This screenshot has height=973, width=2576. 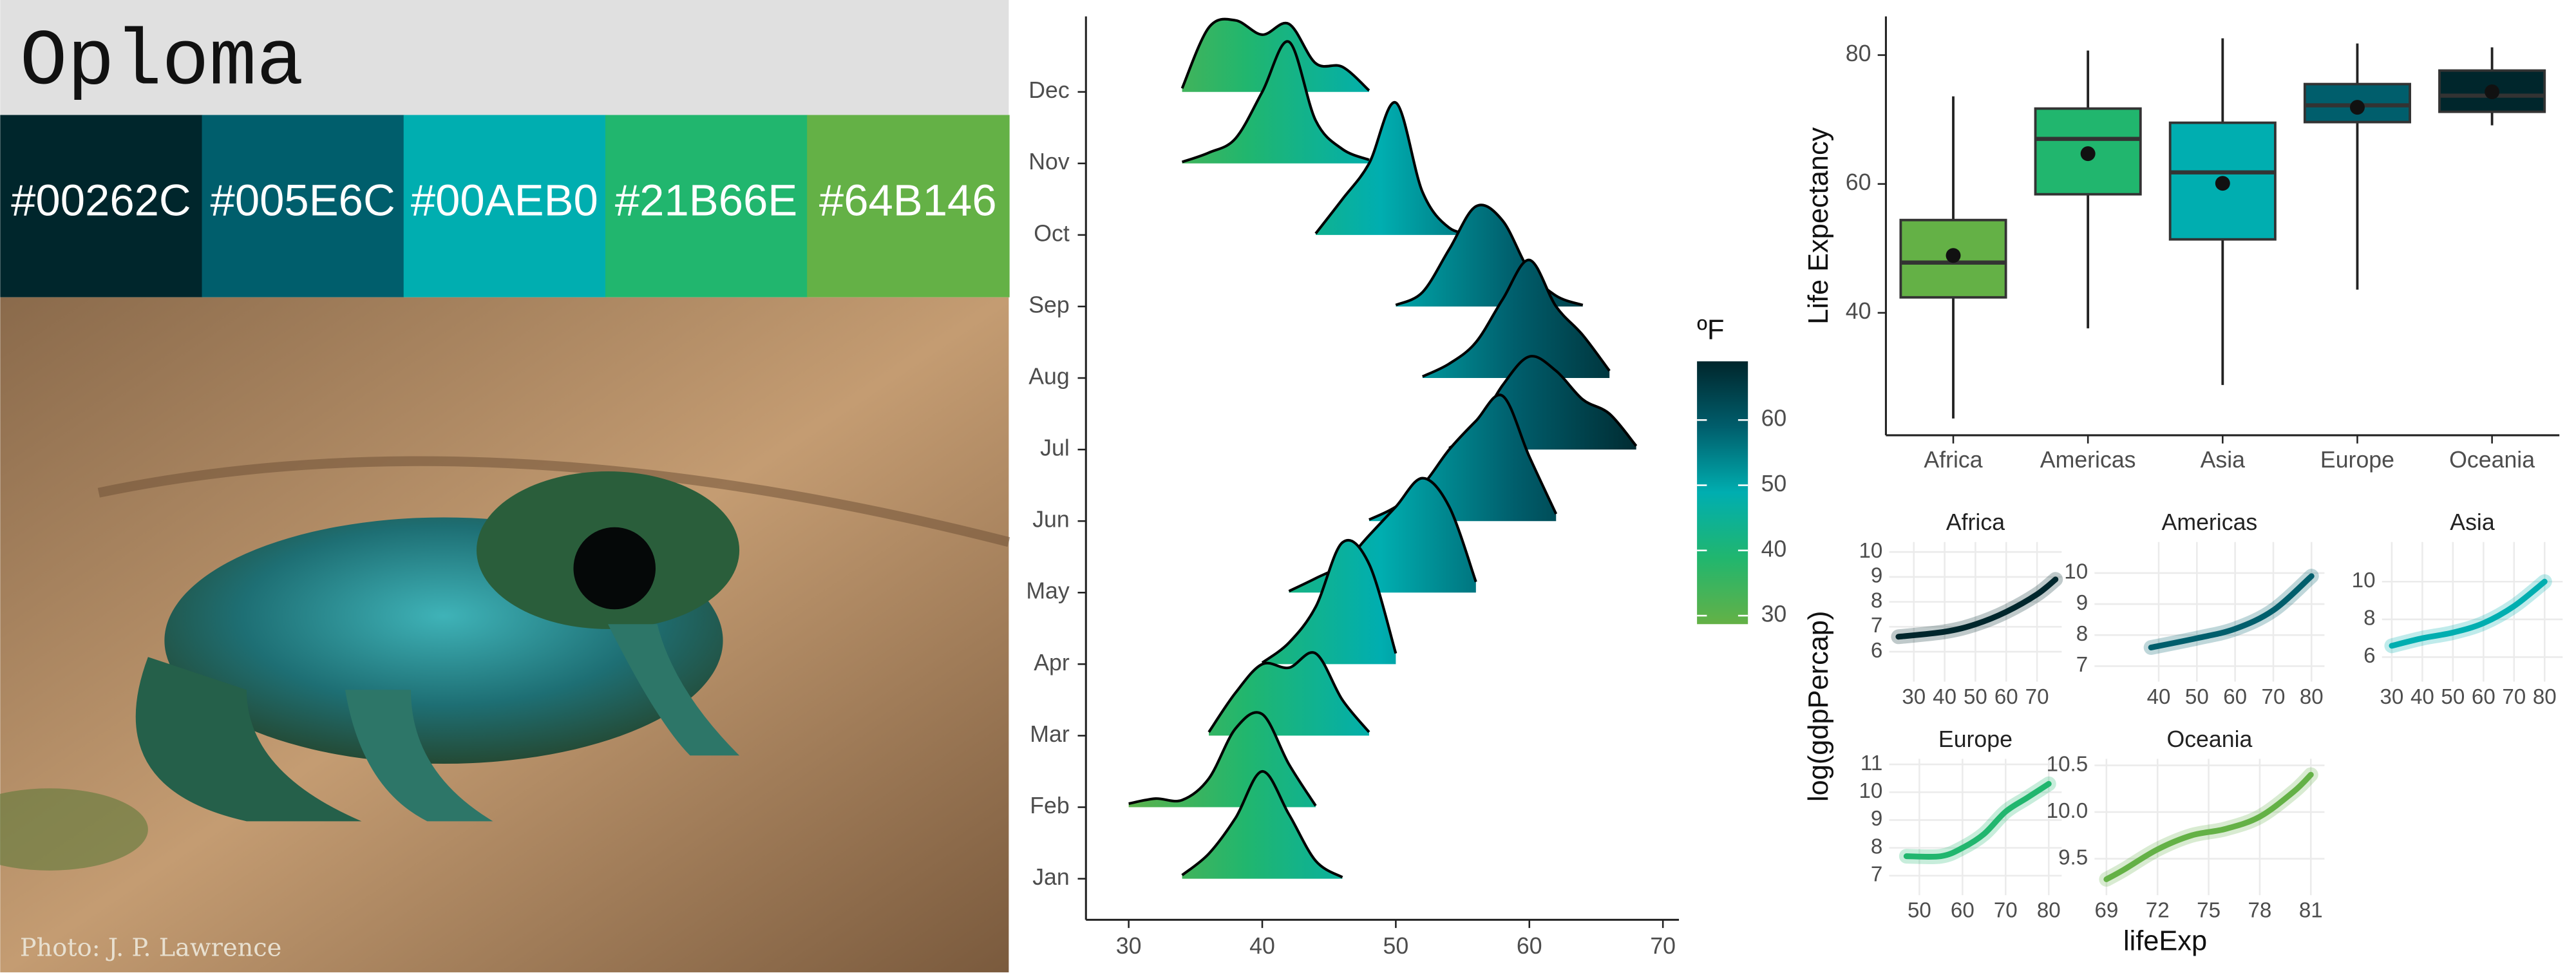 What do you see at coordinates (1052, 662) in the screenshot?
I see `y-tick-label: Apr` at bounding box center [1052, 662].